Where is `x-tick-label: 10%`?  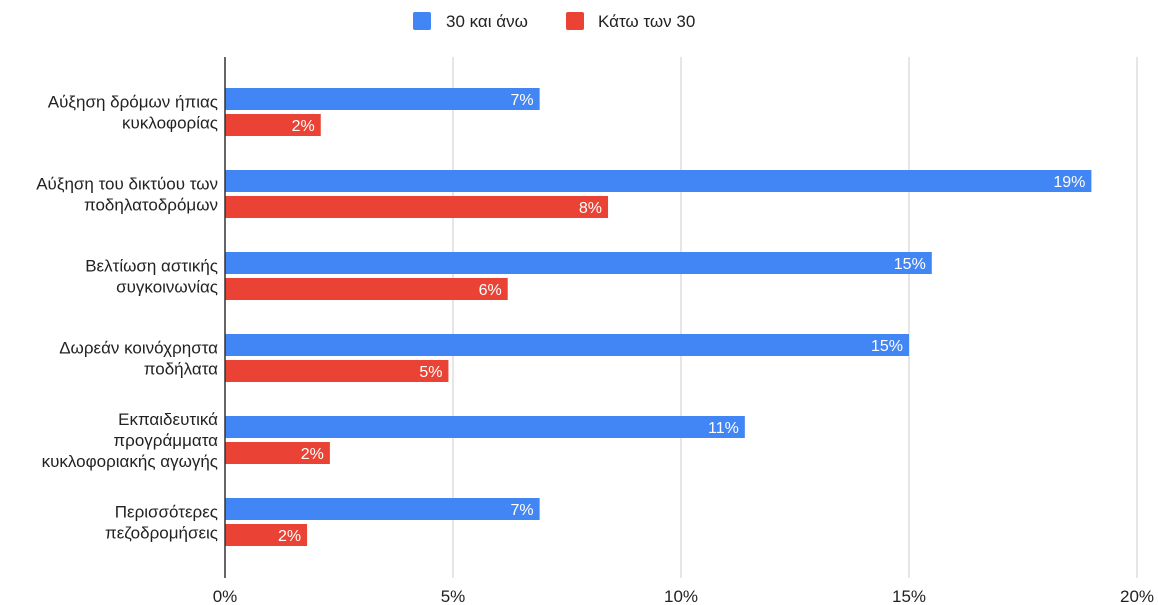 x-tick-label: 10% is located at coordinates (681, 596).